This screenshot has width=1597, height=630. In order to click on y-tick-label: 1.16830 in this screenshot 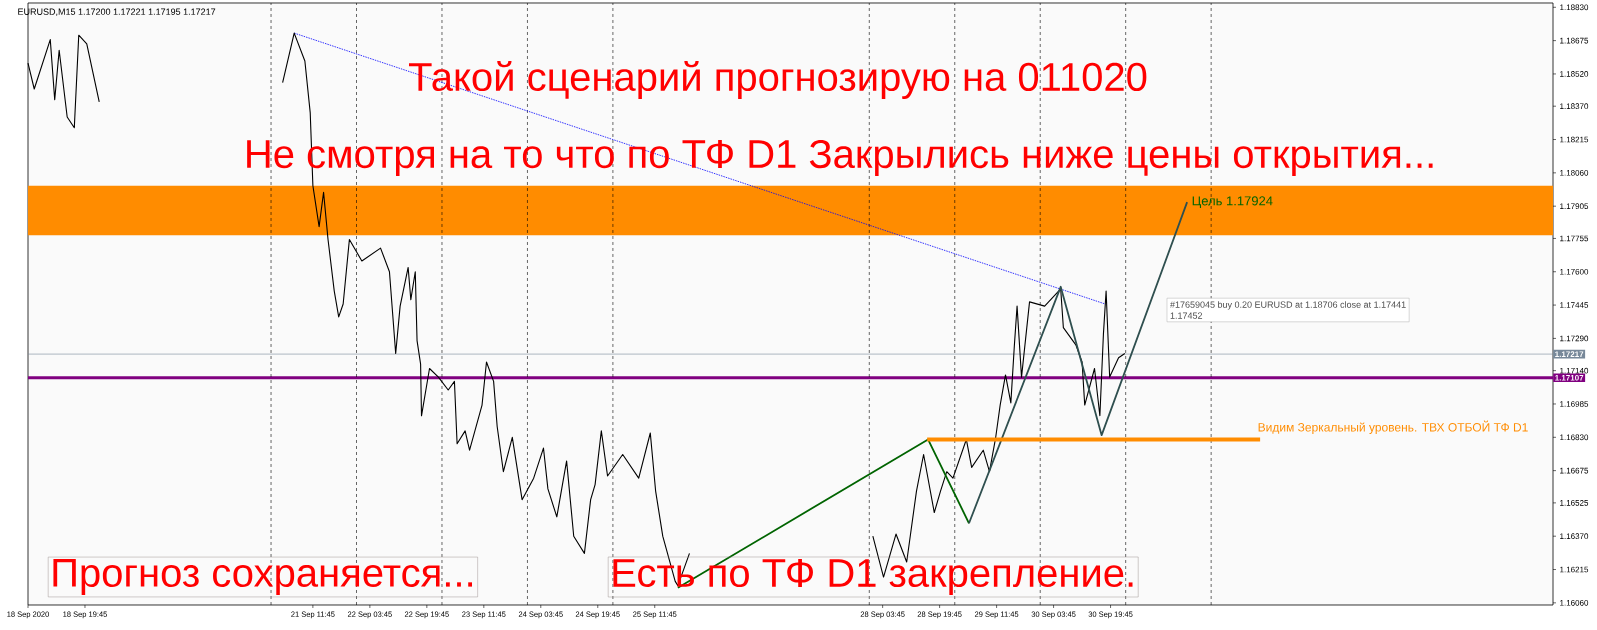, I will do `click(1574, 437)`.